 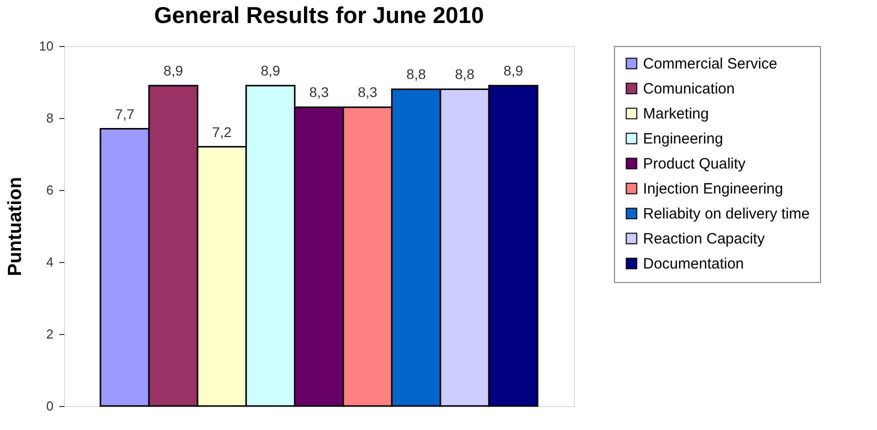 I want to click on legend-label: Marketing, so click(x=676, y=114).